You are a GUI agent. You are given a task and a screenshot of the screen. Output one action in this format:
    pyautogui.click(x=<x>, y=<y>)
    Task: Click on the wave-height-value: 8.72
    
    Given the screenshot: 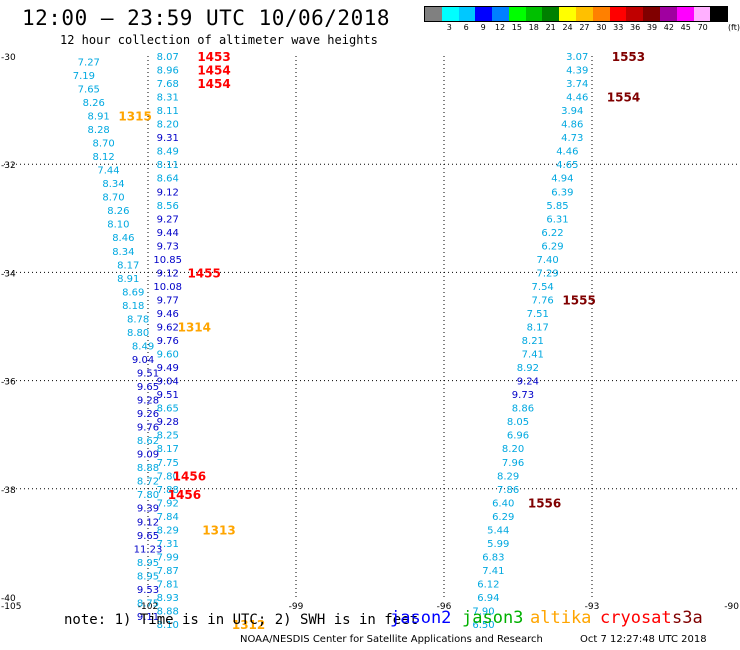 What is the action you would take?
    pyautogui.click(x=148, y=482)
    